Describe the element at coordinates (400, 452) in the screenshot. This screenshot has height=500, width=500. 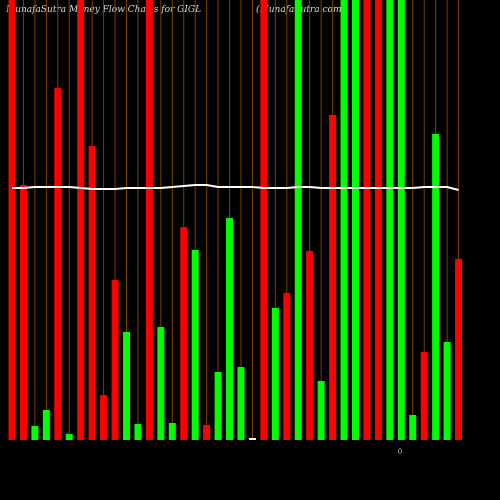
I see `annotation: 0` at that location.